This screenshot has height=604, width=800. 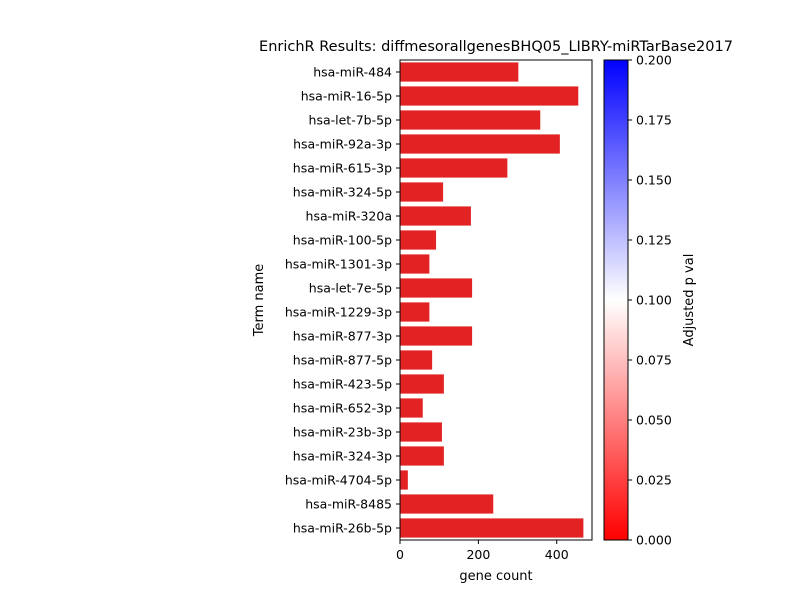 I want to click on x-axis-label: gene count, so click(x=495, y=576).